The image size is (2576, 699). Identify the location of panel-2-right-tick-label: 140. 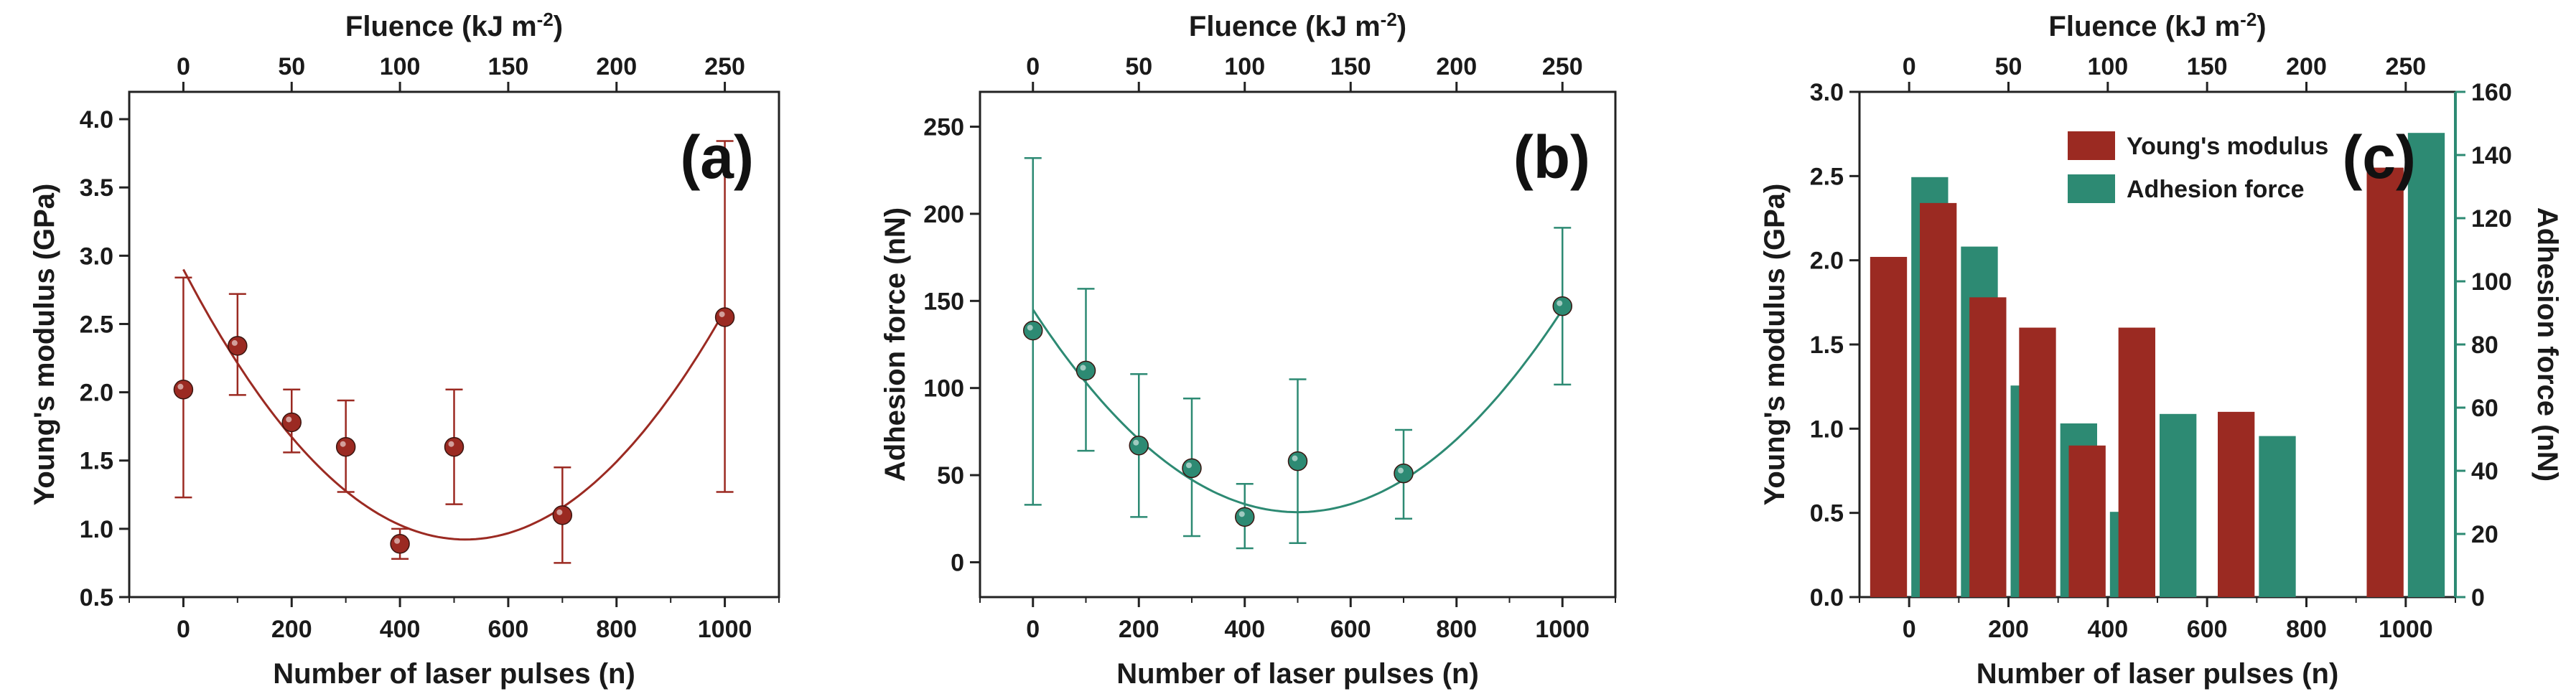
(2491, 155).